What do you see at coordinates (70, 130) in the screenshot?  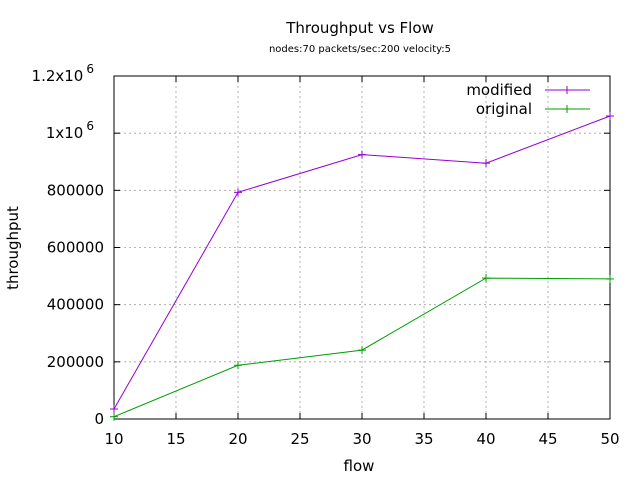 I see `y-tick-label: 1x10 6` at bounding box center [70, 130].